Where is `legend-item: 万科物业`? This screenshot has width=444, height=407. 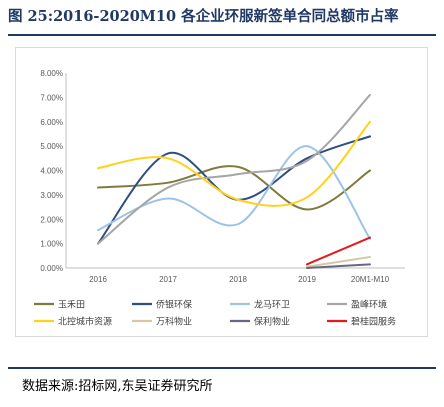
legend-item: 万科物业 is located at coordinates (162, 322).